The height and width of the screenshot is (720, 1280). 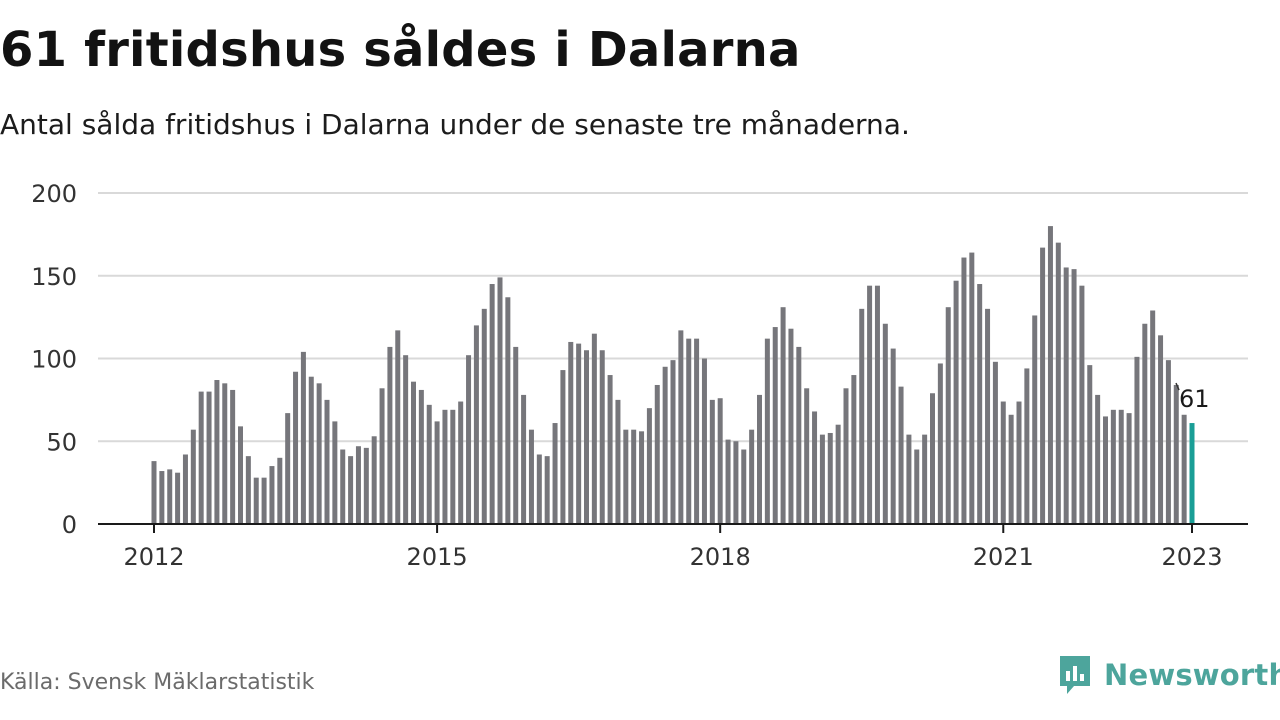 I want to click on bar-highlight, so click(x=1192, y=473).